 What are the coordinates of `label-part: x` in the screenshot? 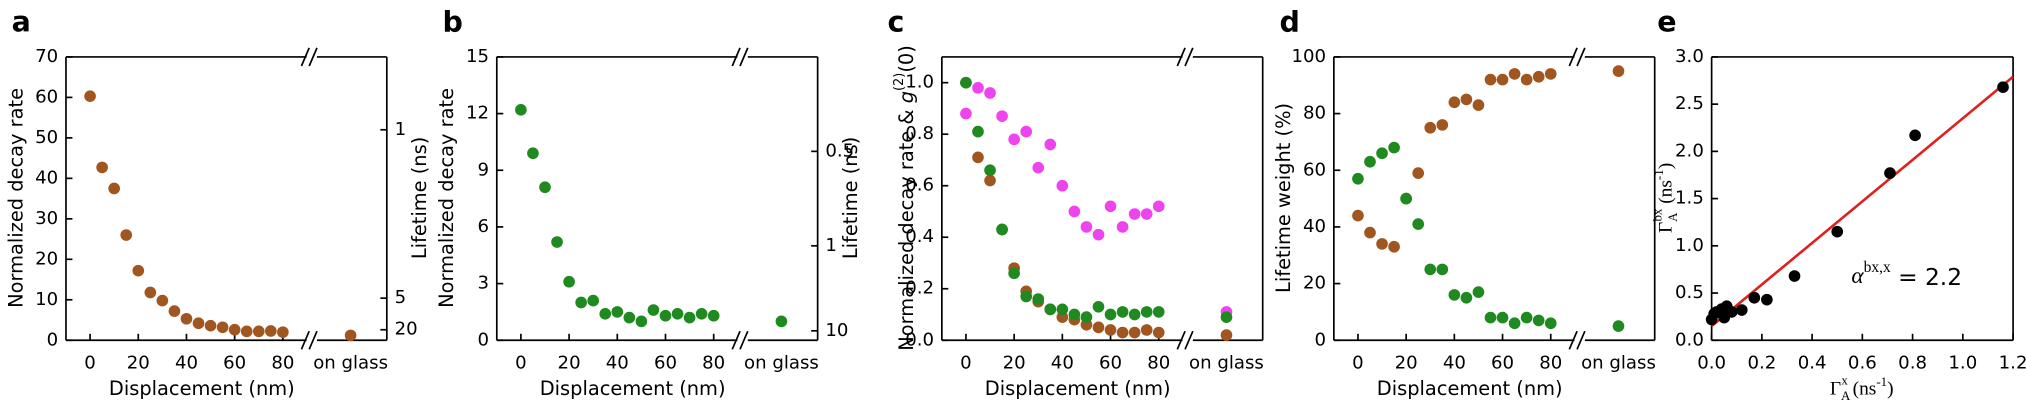 It's located at (1844, 380).